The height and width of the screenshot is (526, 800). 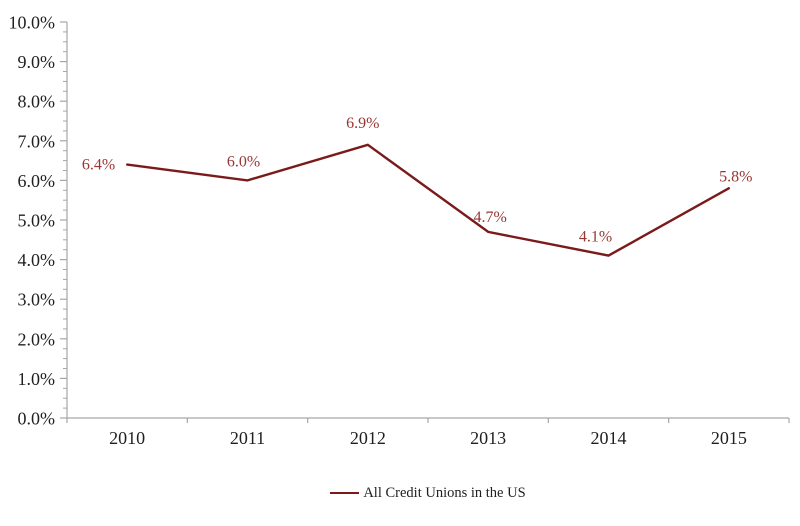 I want to click on y-axis-tick-label: 7.0%, so click(x=37, y=141).